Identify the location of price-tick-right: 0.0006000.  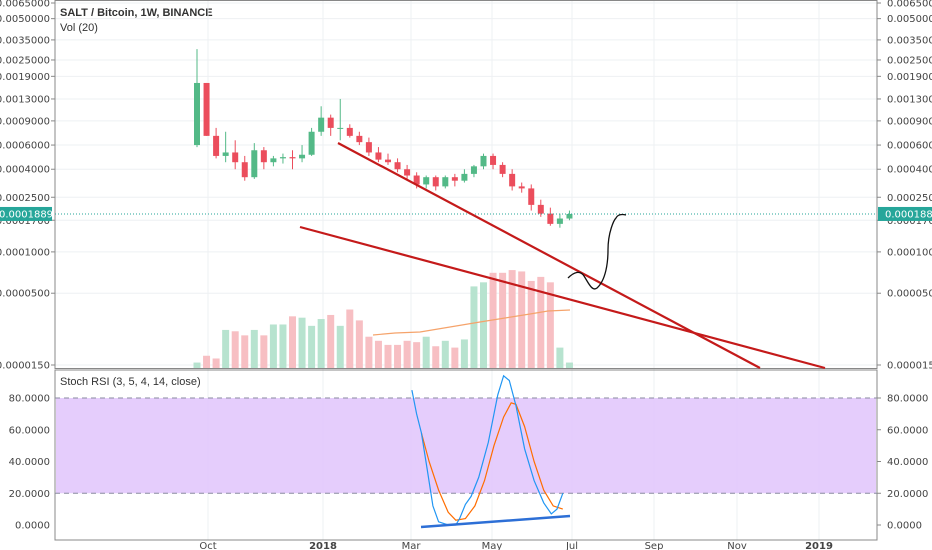
(909, 146).